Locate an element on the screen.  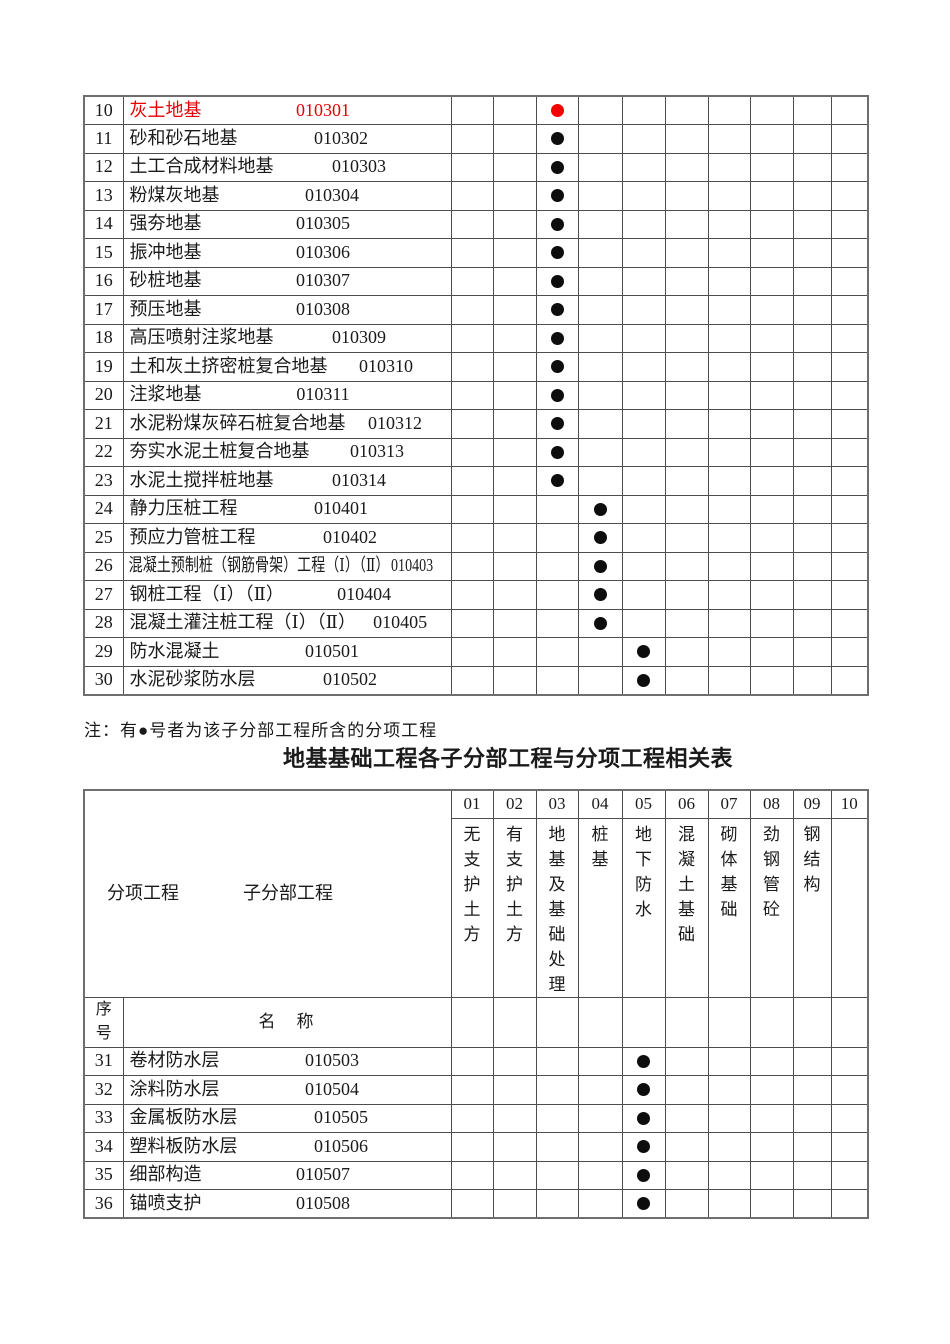
item-name-cell: 防水混凝土 010501 is located at coordinates (287, 652).